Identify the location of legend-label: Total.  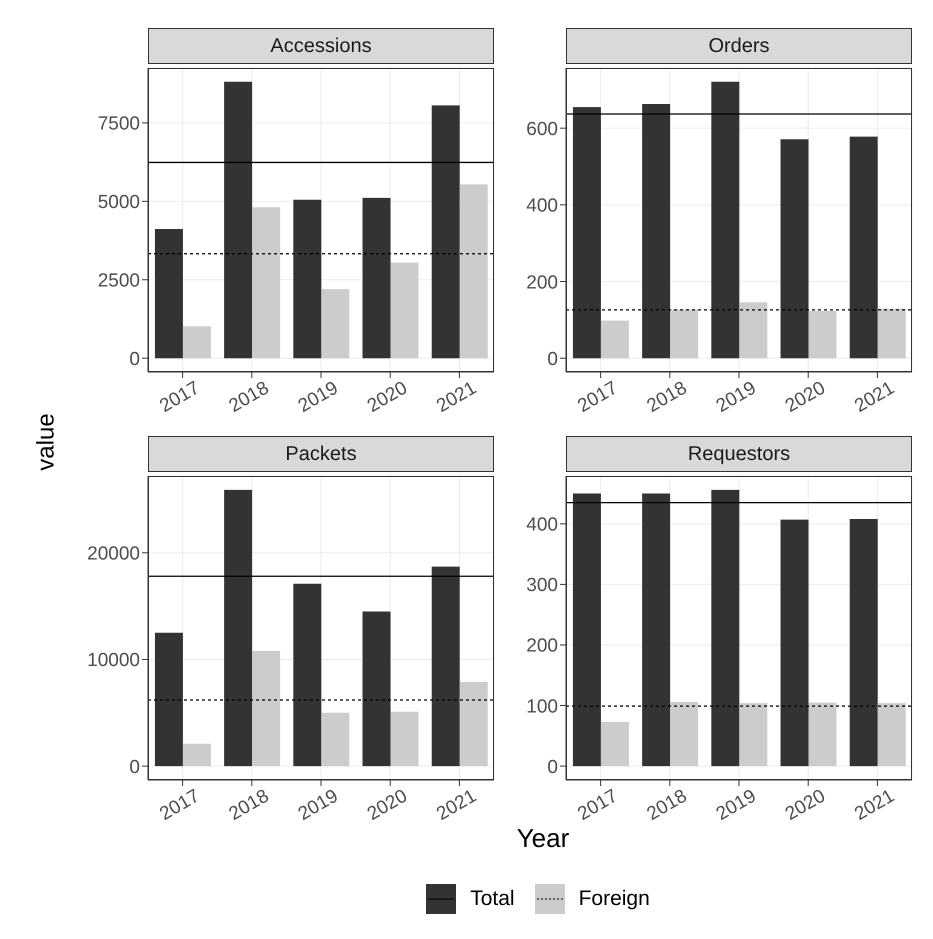
(492, 899).